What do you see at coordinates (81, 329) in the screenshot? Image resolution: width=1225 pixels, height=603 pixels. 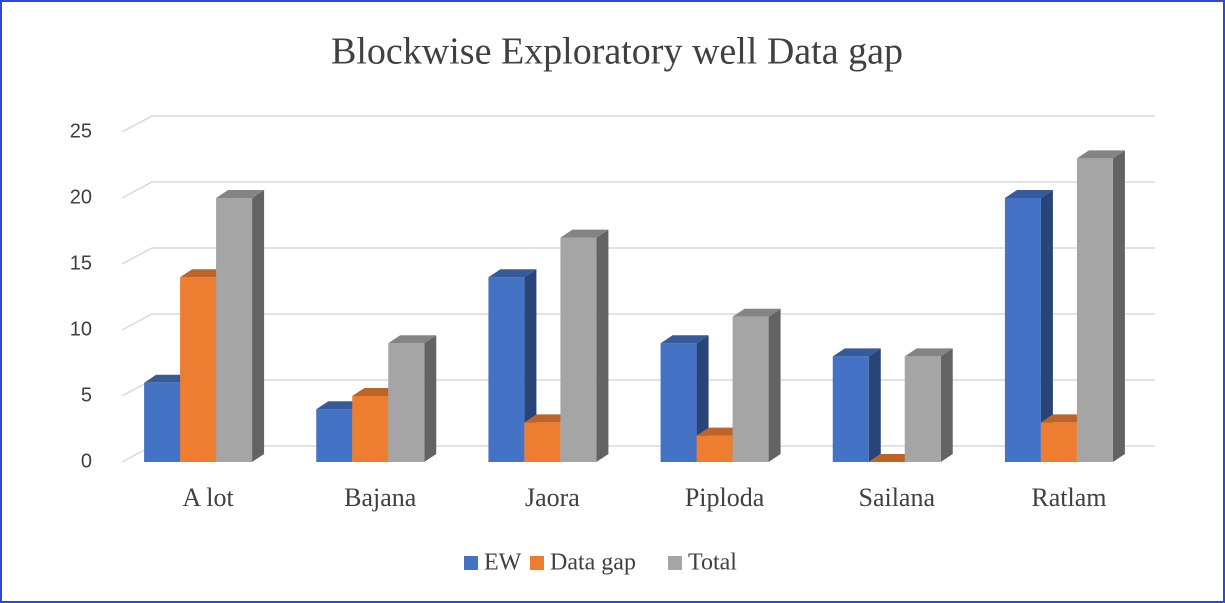 I see `y-tick-label: 10` at bounding box center [81, 329].